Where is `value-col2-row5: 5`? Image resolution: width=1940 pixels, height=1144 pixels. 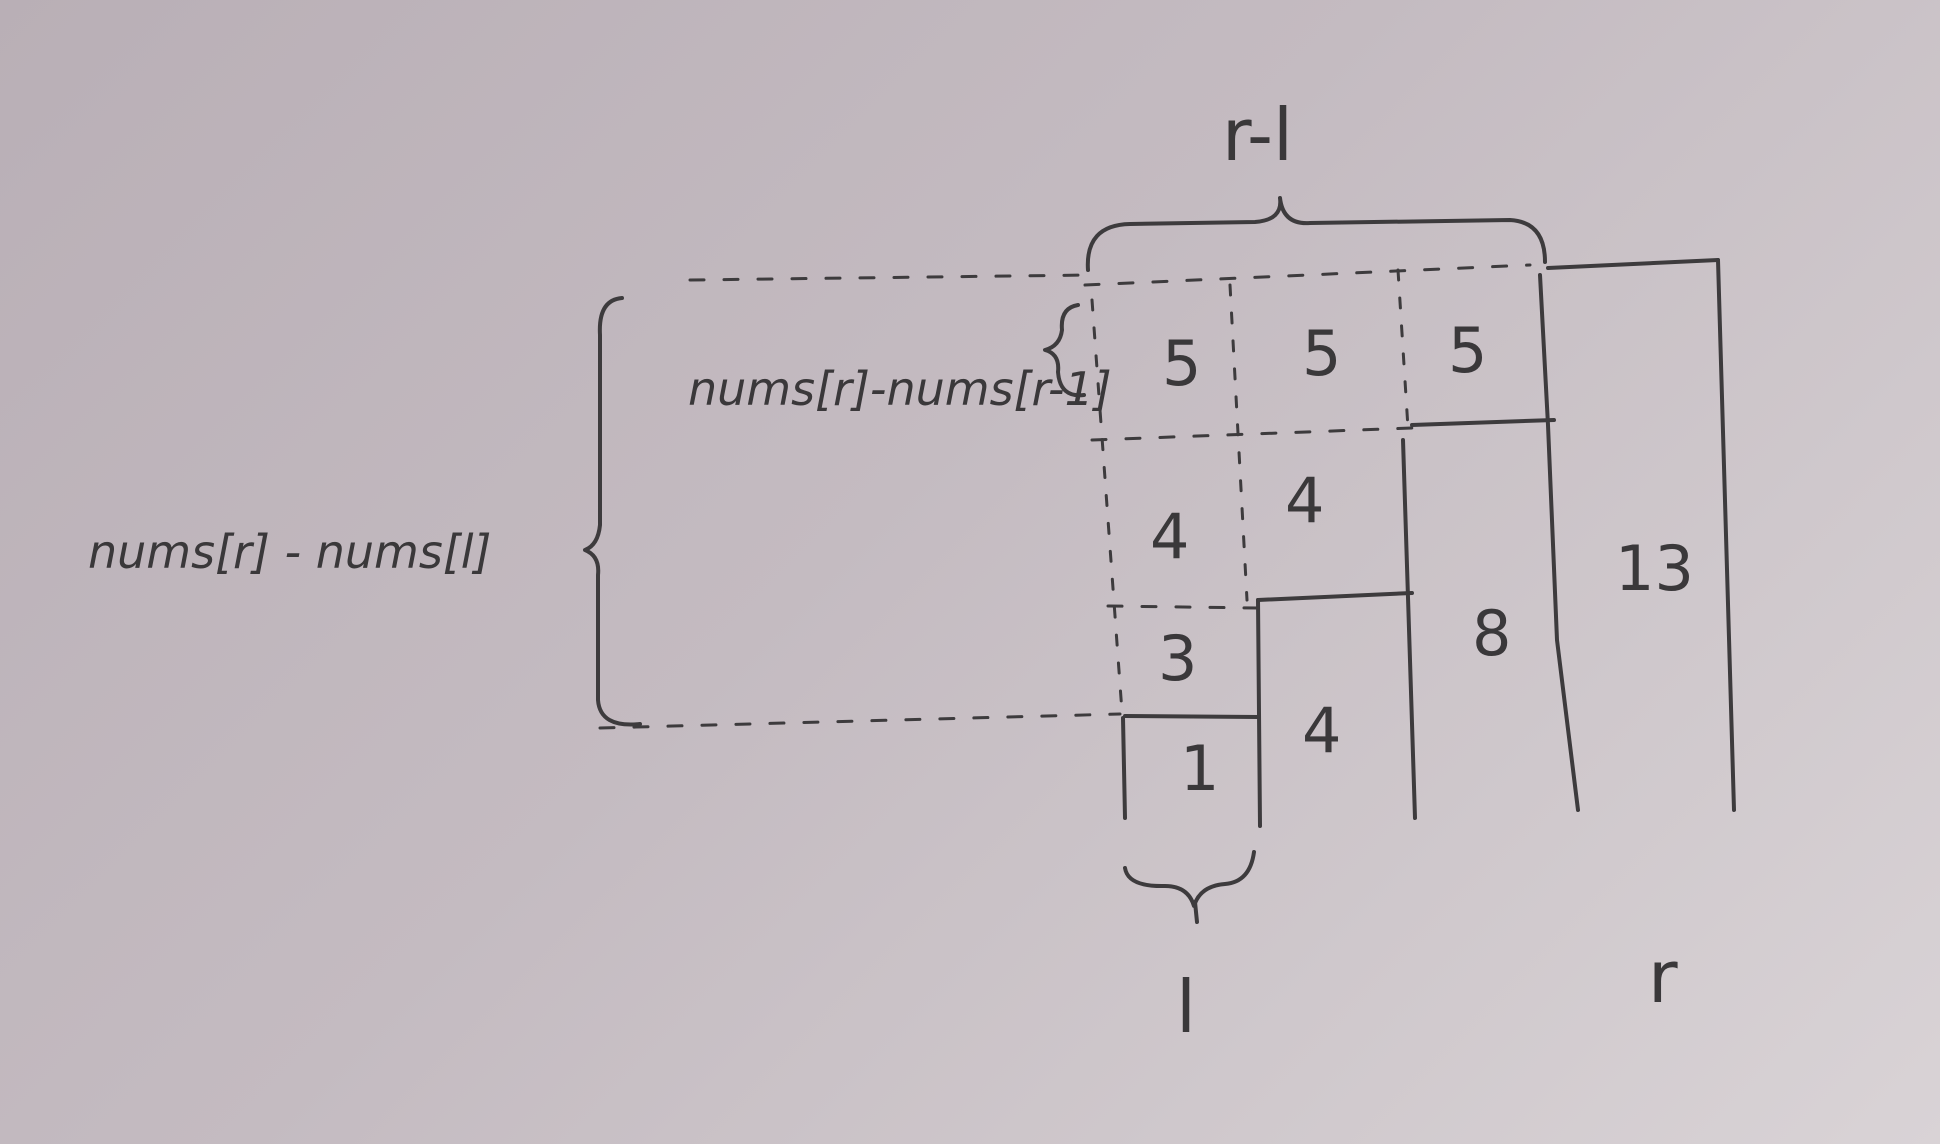 value-col2-row5: 5 is located at coordinates (1321, 353).